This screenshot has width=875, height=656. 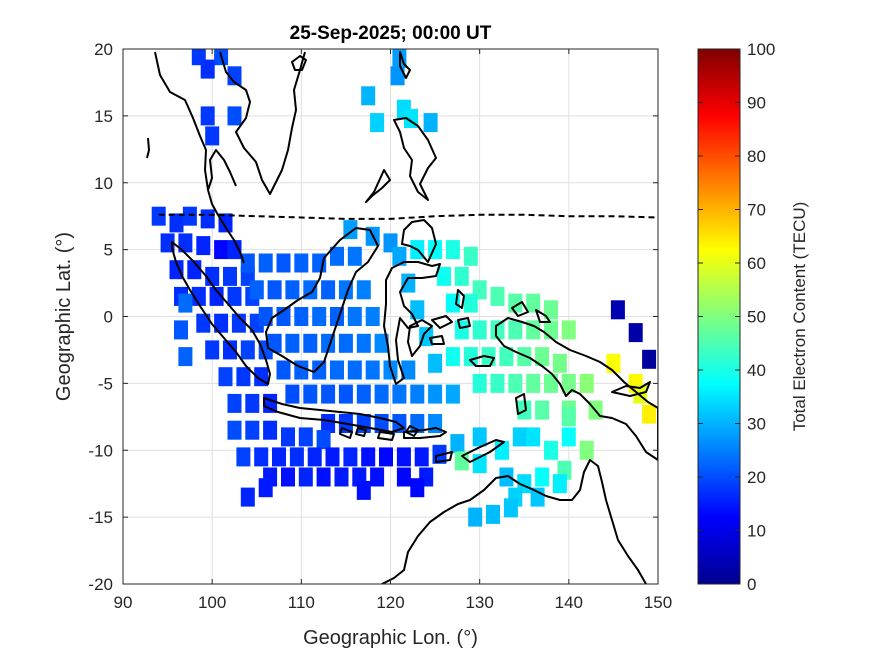 I want to click on x-tick-label: 110, so click(x=301, y=602).